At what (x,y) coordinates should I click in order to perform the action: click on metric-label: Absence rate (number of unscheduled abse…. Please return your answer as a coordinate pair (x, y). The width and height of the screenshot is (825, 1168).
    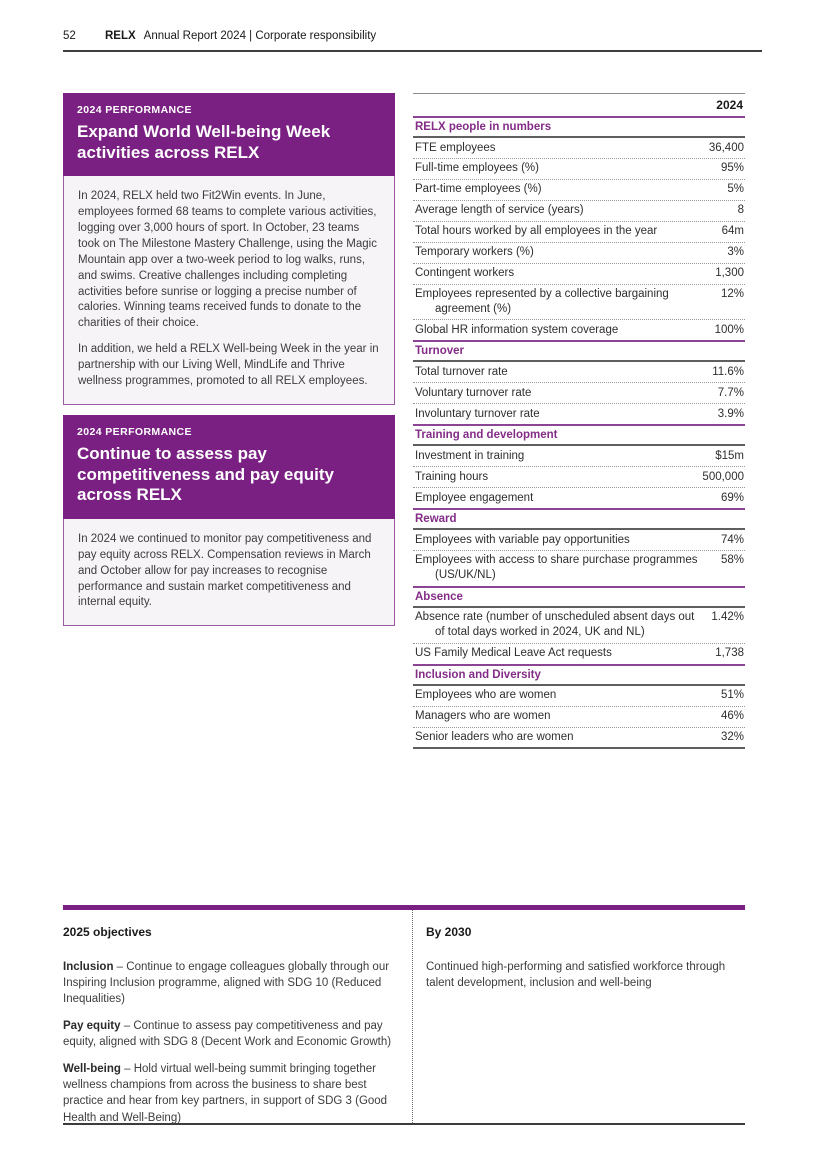
    Looking at the image, I should click on (555, 625).